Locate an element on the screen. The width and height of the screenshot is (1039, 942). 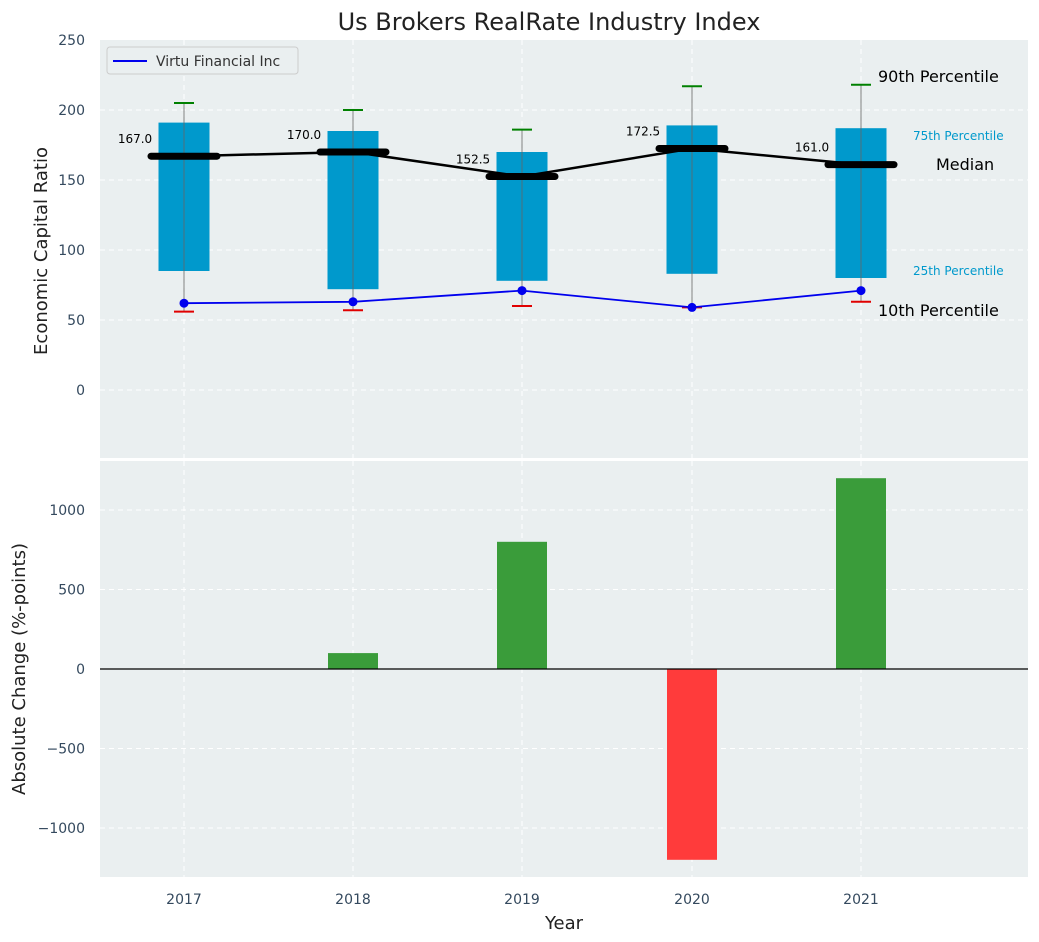
top-y-tick-label: 100 is located at coordinates (71, 251).